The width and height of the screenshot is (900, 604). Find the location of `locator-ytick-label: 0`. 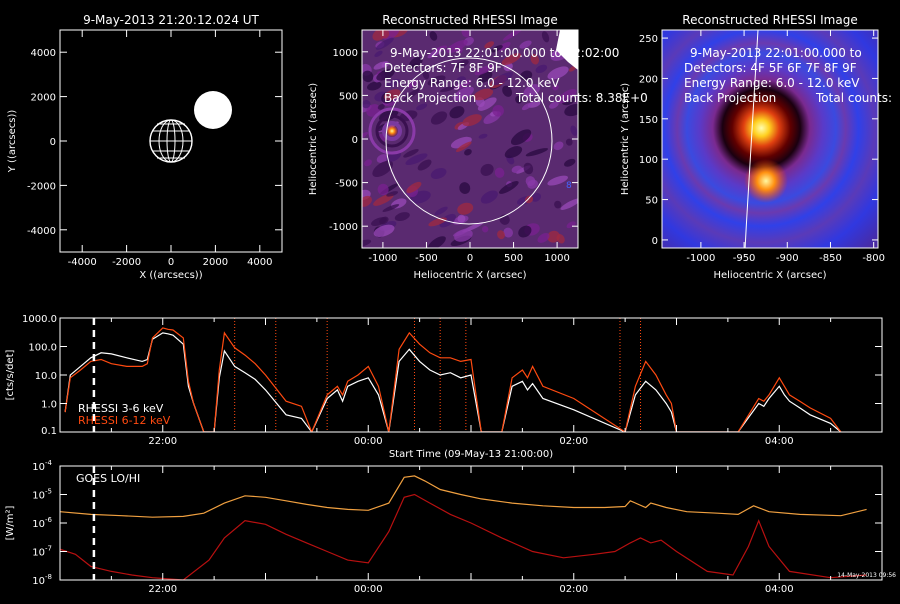

locator-ytick-label: 0 is located at coordinates (53, 142).